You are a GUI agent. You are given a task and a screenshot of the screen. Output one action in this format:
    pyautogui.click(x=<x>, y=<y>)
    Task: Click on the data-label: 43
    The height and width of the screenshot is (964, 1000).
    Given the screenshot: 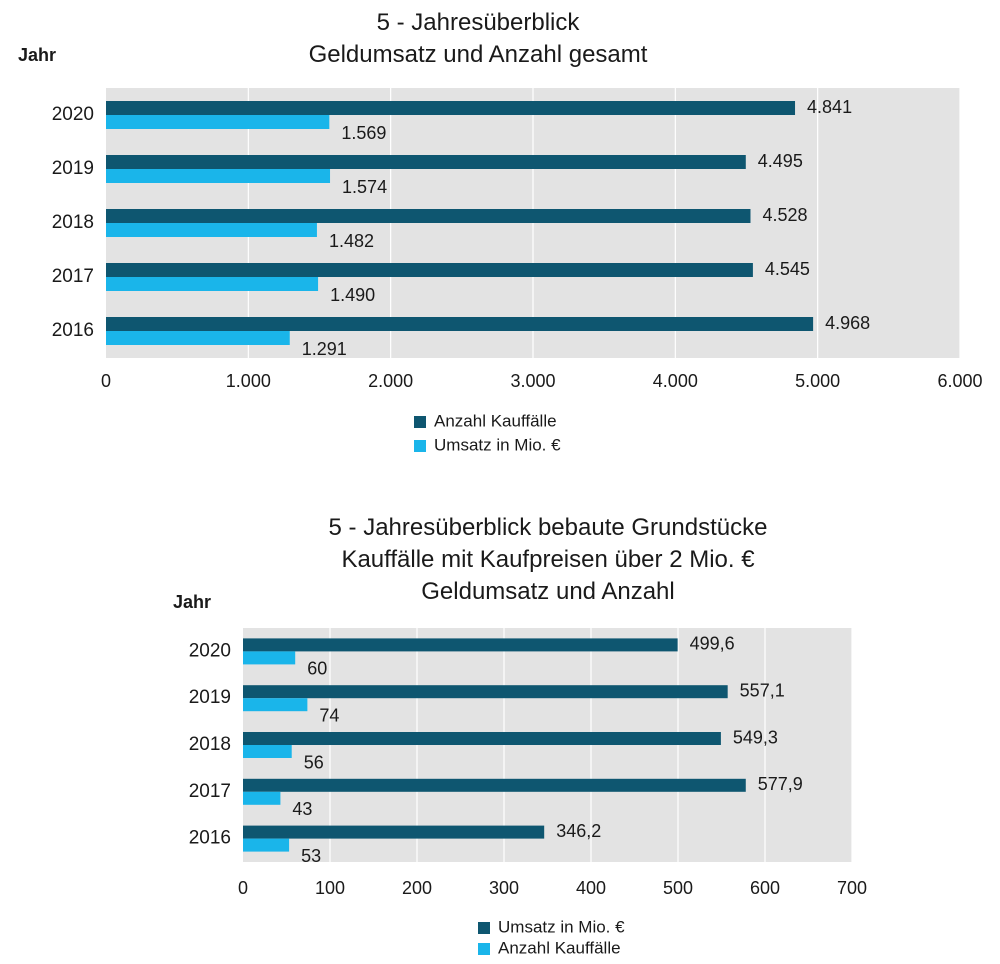 What is the action you would take?
    pyautogui.click(x=302, y=809)
    